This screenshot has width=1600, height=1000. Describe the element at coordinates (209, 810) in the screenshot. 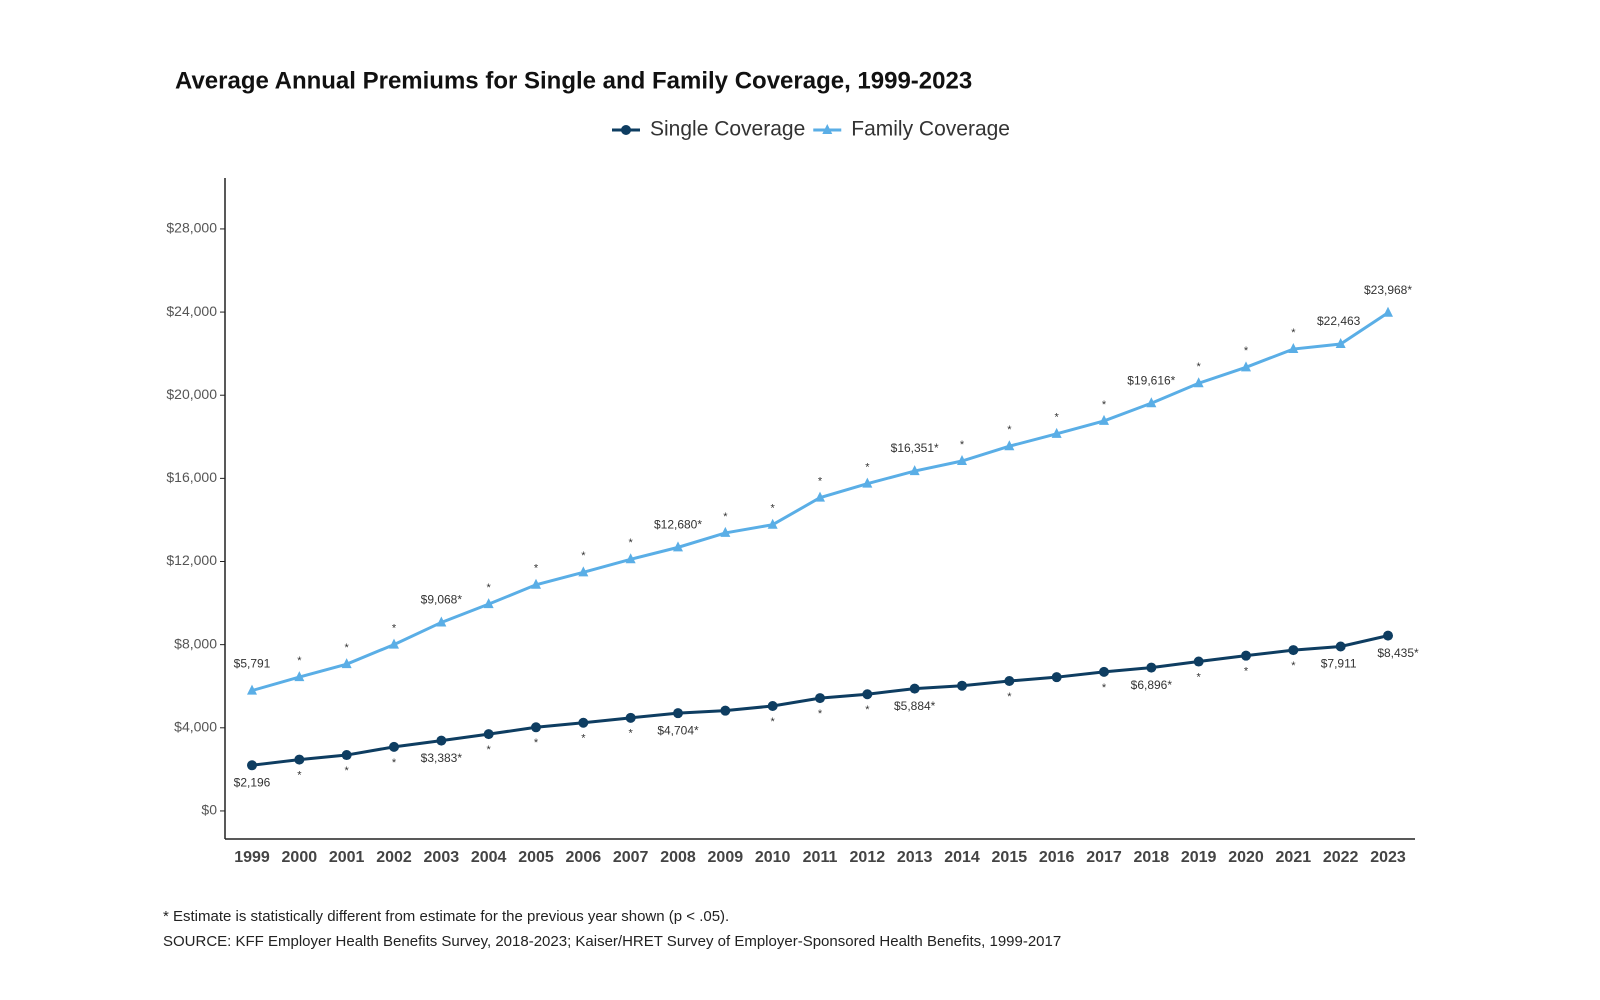

I see `y-tick-label: $0` at that location.